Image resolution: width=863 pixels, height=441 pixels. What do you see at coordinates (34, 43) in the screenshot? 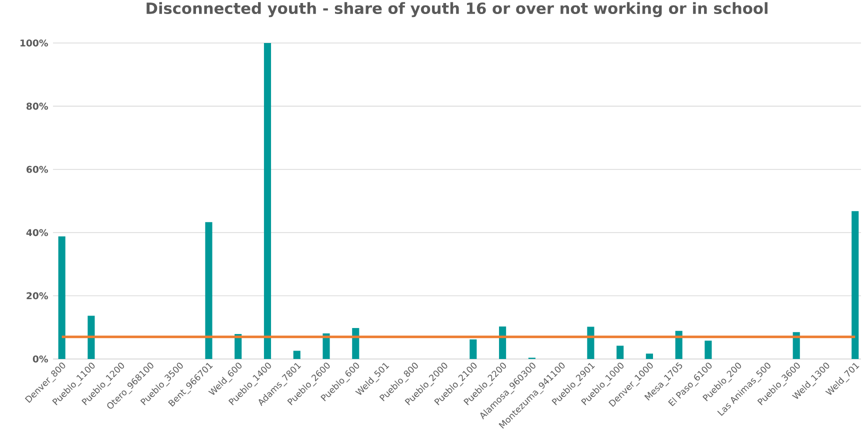
I see `y-tick-label: 100%` at bounding box center [34, 43].